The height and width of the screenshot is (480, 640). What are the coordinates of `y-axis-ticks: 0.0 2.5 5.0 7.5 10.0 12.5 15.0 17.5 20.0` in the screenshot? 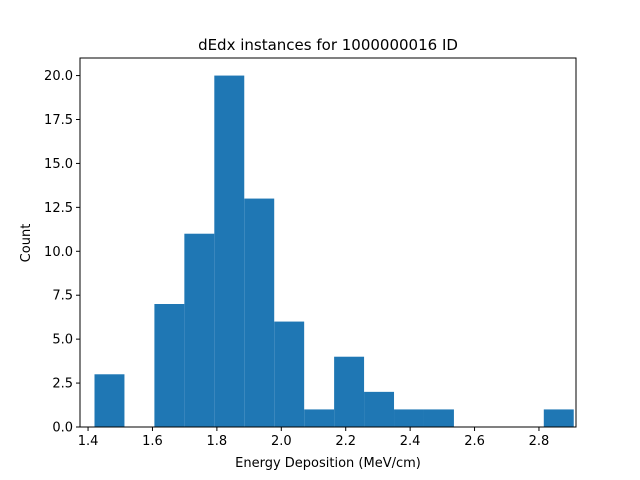 It's located at (62, 252).